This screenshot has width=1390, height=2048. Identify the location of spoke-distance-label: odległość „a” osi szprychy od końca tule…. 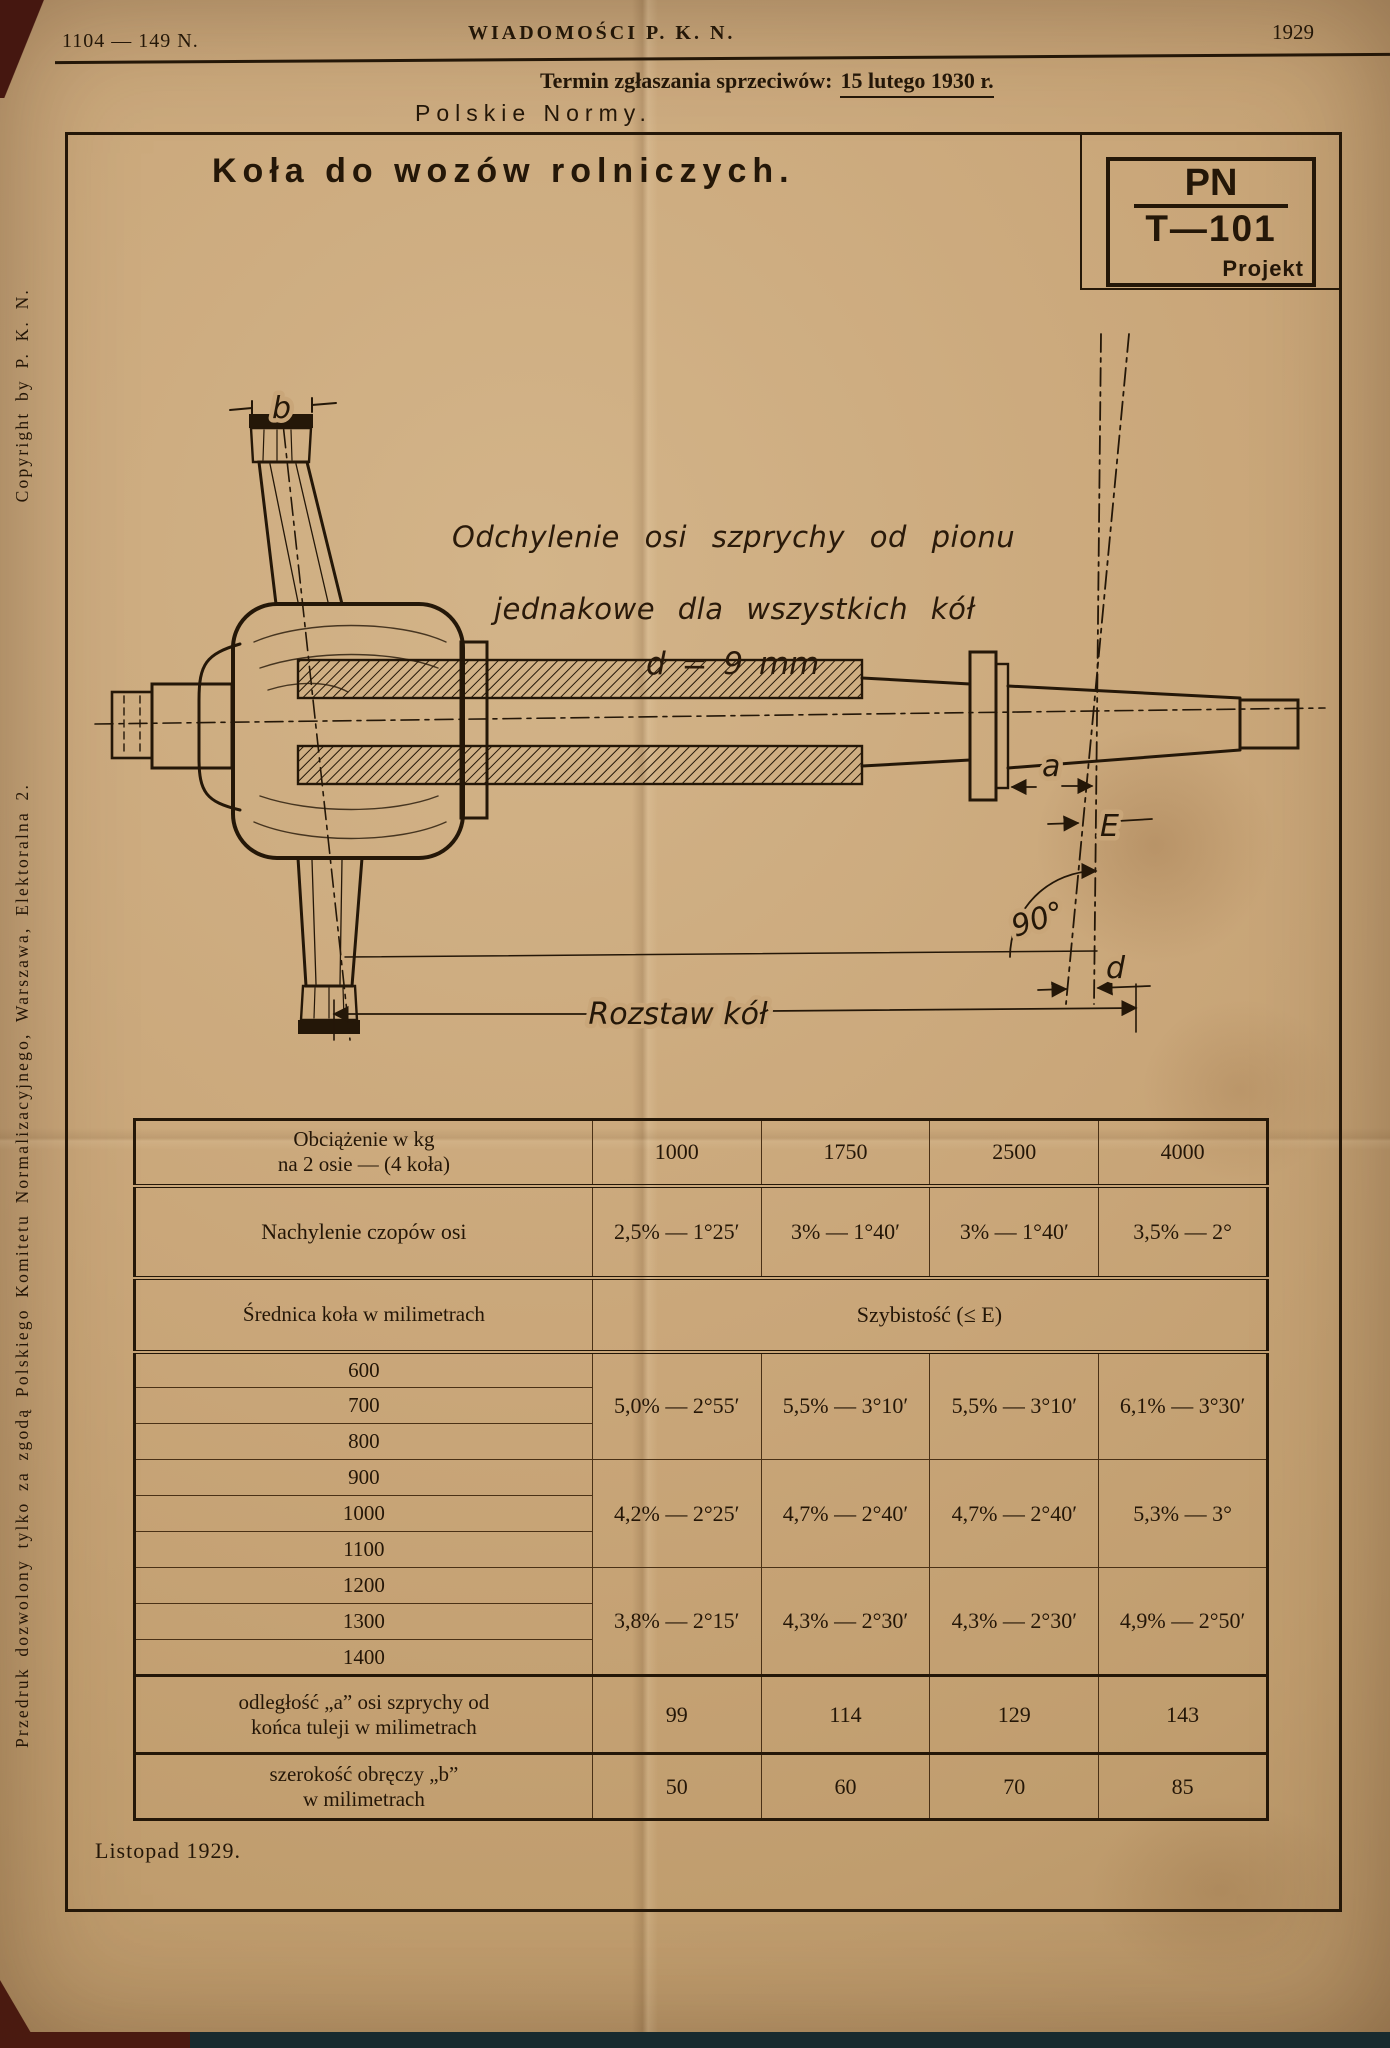
(363, 1715).